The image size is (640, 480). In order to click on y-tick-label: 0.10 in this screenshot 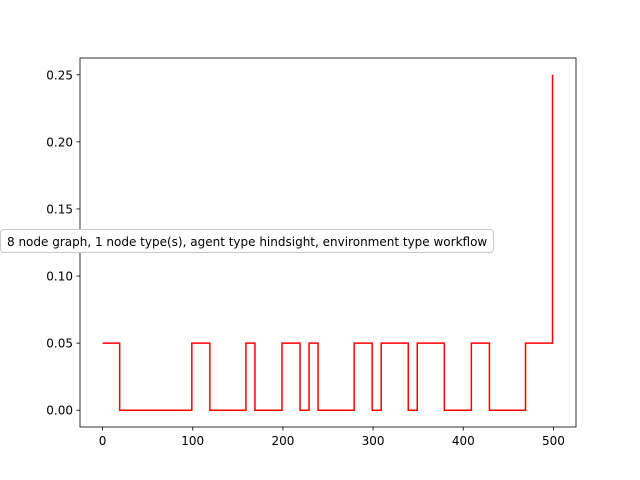, I will do `click(59, 277)`.